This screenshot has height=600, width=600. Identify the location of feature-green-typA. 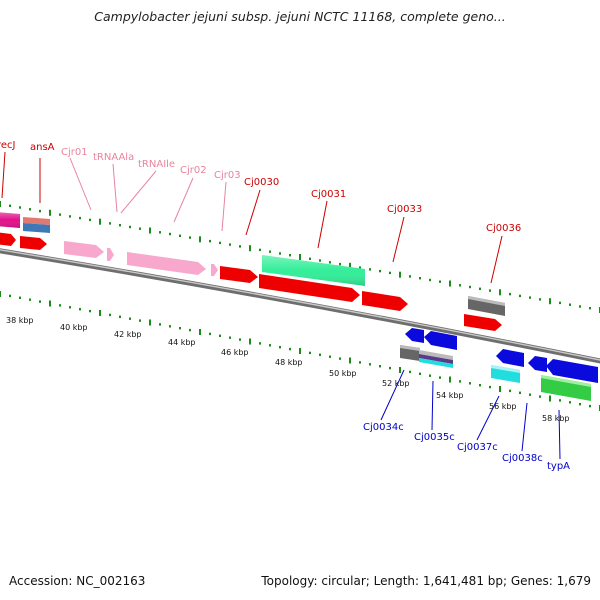
(566, 388).